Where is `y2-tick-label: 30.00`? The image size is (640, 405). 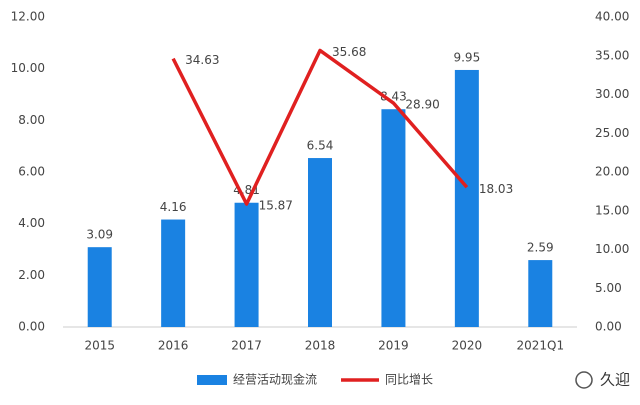
y2-tick-label: 30.00 is located at coordinates (612, 94).